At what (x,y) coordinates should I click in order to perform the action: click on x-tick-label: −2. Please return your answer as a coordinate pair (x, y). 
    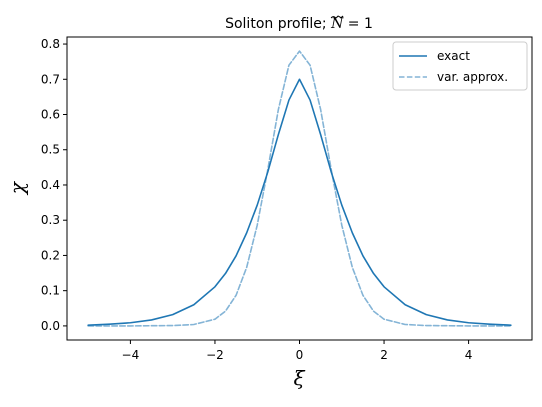
    Looking at the image, I should click on (215, 355).